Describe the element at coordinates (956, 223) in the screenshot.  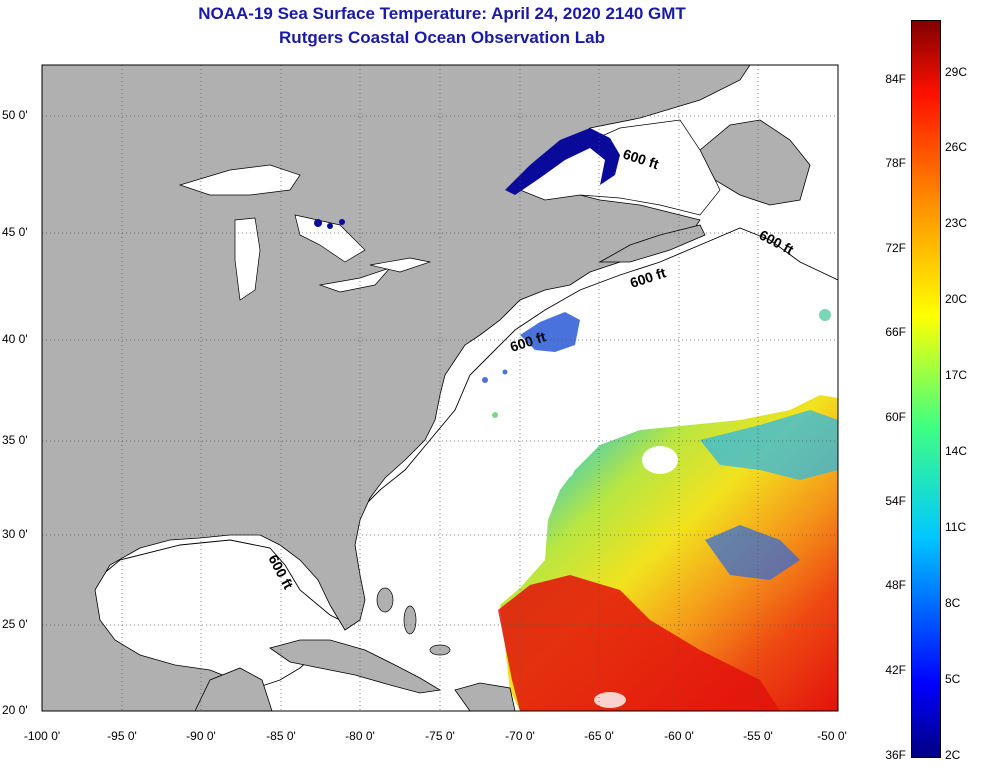
I see `colorbar-c-label: 23C` at that location.